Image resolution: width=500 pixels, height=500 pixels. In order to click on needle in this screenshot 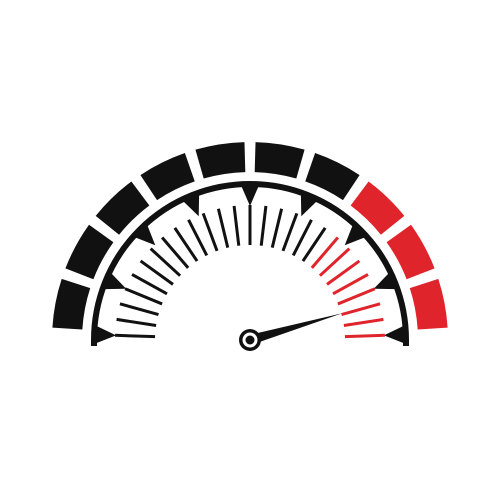, I will do `click(291, 332)`.